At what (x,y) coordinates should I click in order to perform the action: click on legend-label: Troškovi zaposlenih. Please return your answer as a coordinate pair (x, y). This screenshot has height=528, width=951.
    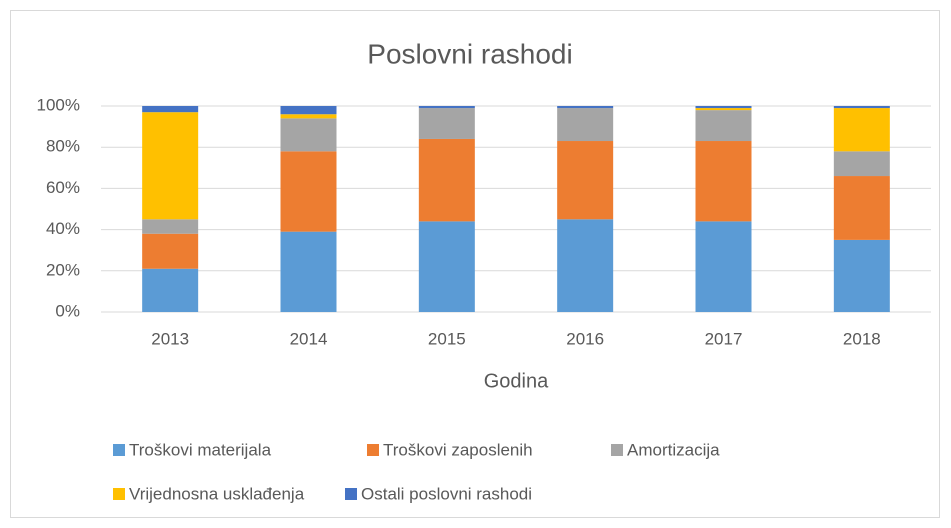
    Looking at the image, I should click on (458, 449).